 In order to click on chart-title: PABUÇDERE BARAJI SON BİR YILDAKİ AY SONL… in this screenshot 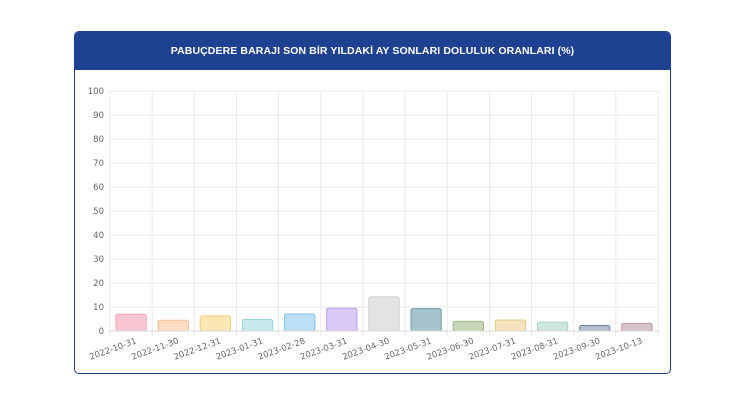, I will do `click(372, 51)`.